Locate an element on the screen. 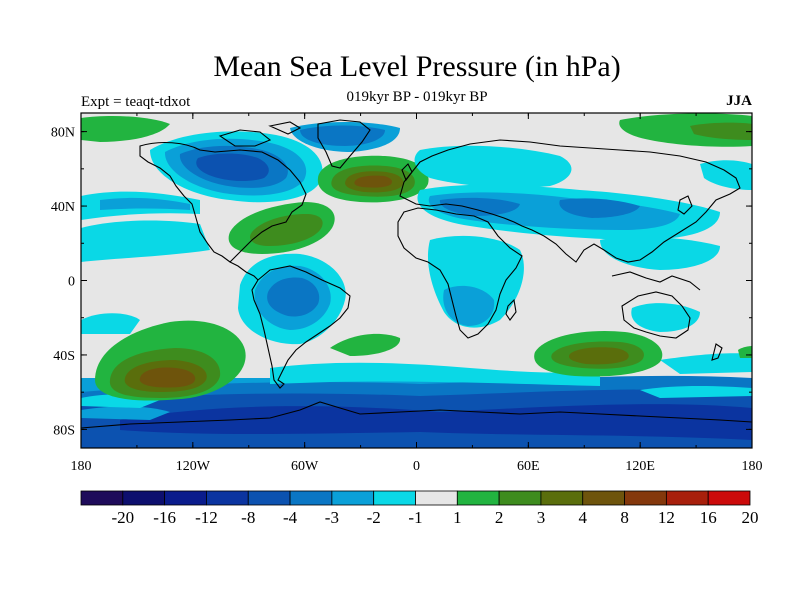  southern-ocean-patch is located at coordinates (125, 413).